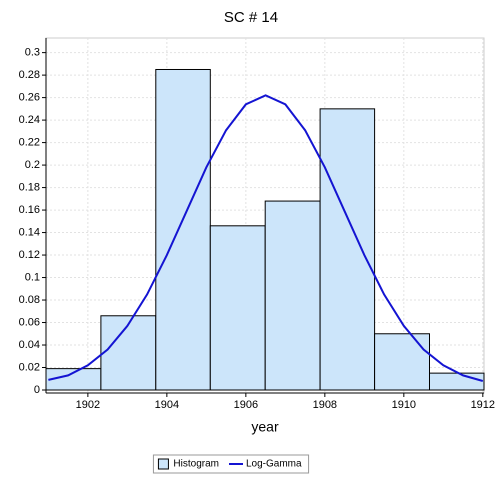 Image resolution: width=502 pixels, height=485 pixels. Describe the element at coordinates (29, 367) in the screenshot. I see `y-tick-label: 0.02` at that location.